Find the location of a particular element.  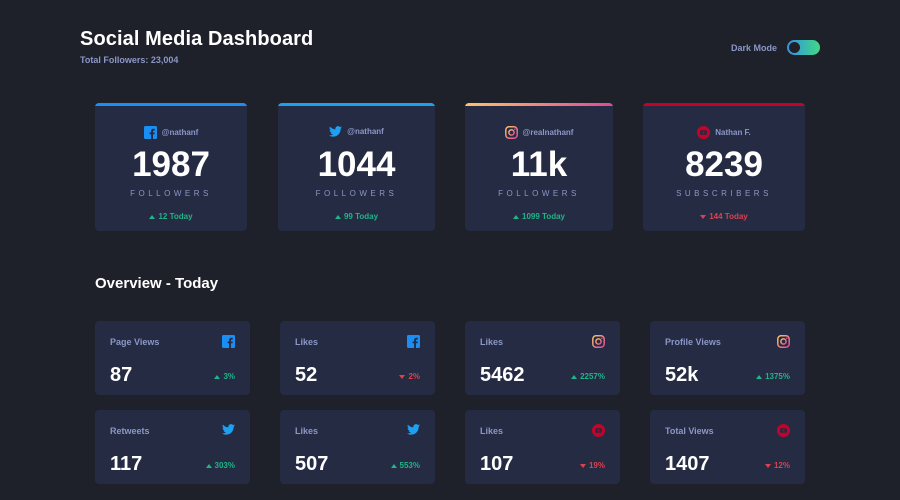

card-change-text: 99 Today is located at coordinates (361, 216).